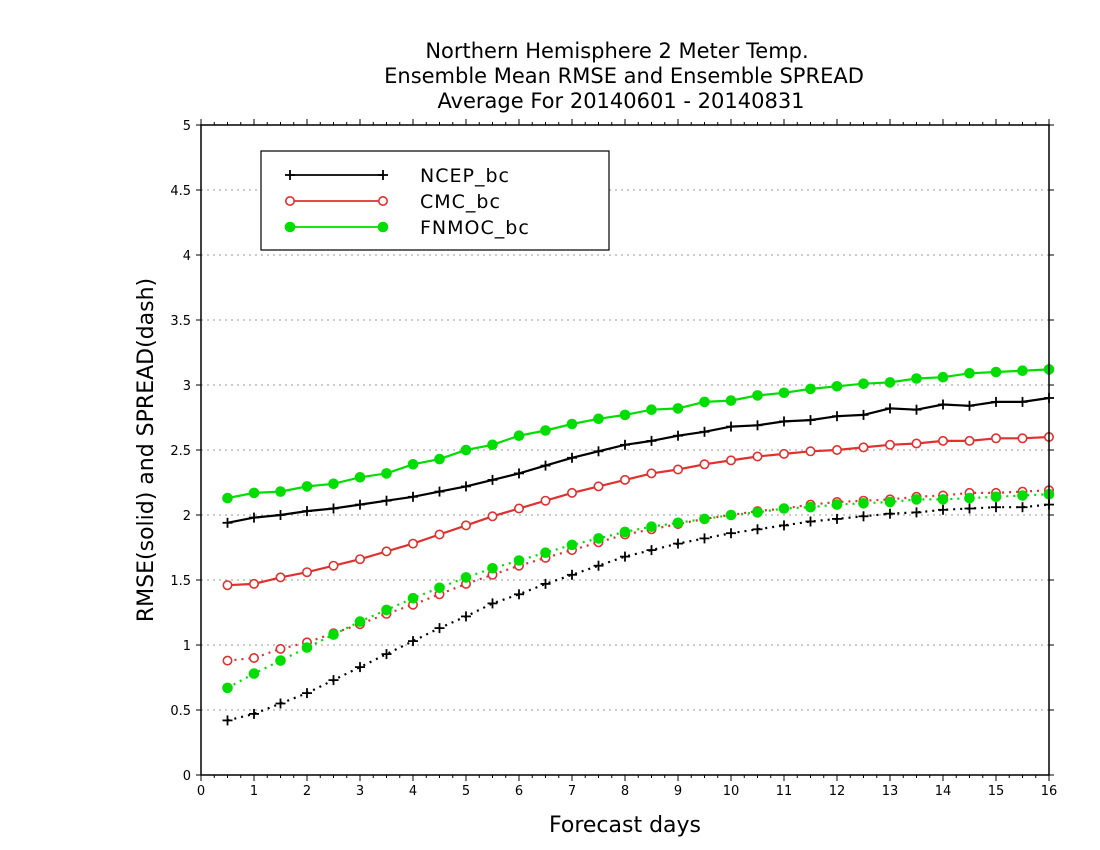  I want to click on x-tick-label: 8, so click(625, 791).